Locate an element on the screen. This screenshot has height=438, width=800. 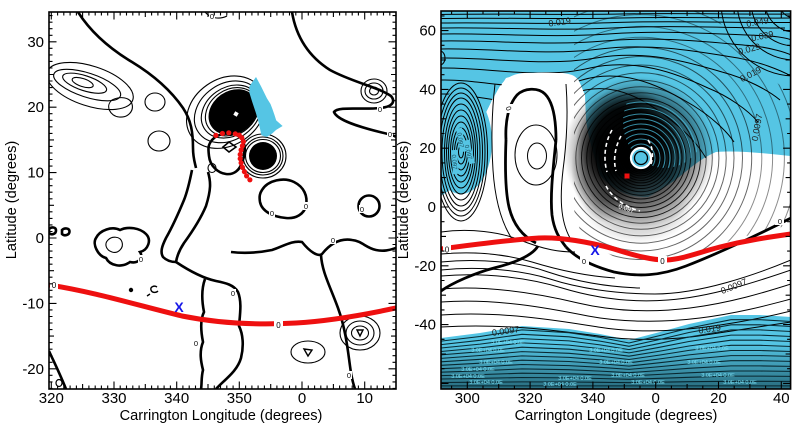
svg-text: 330 is located at coordinates (113, 398).